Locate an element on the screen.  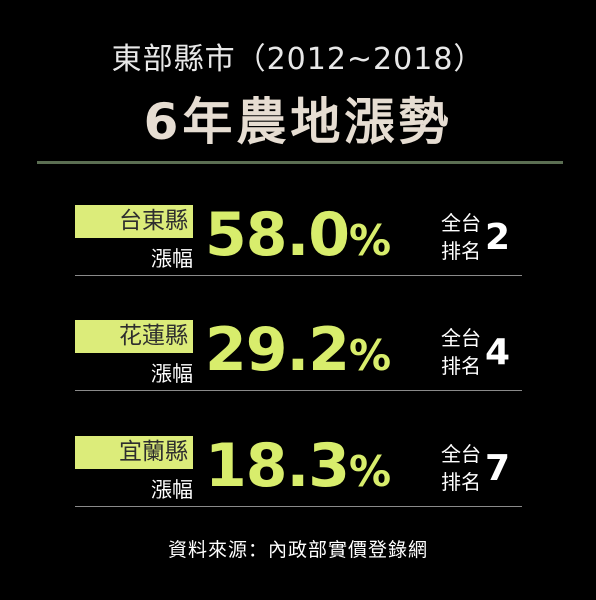
list-item: 宜蘭縣 漲幅 18.3% 全台 排名 7 is located at coordinates (298, 475).